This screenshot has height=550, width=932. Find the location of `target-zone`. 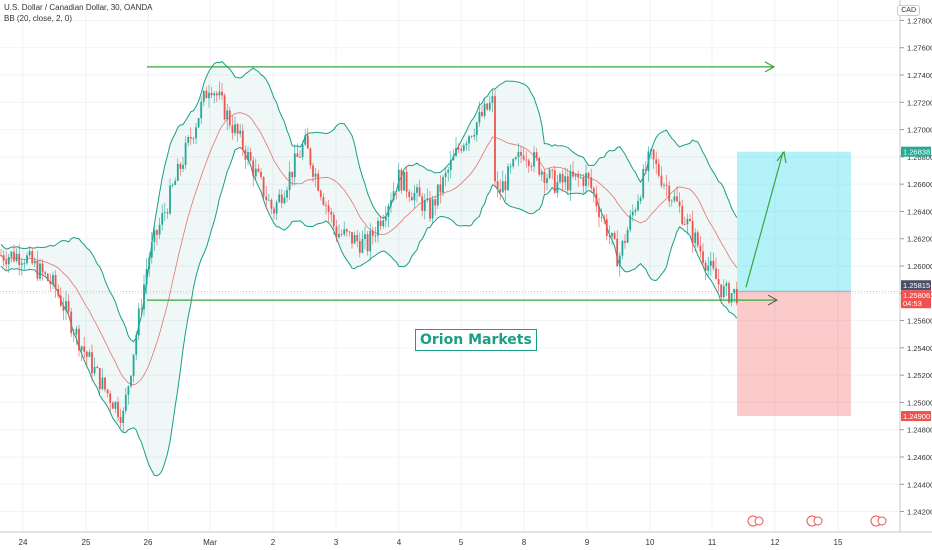

target-zone is located at coordinates (794, 221).